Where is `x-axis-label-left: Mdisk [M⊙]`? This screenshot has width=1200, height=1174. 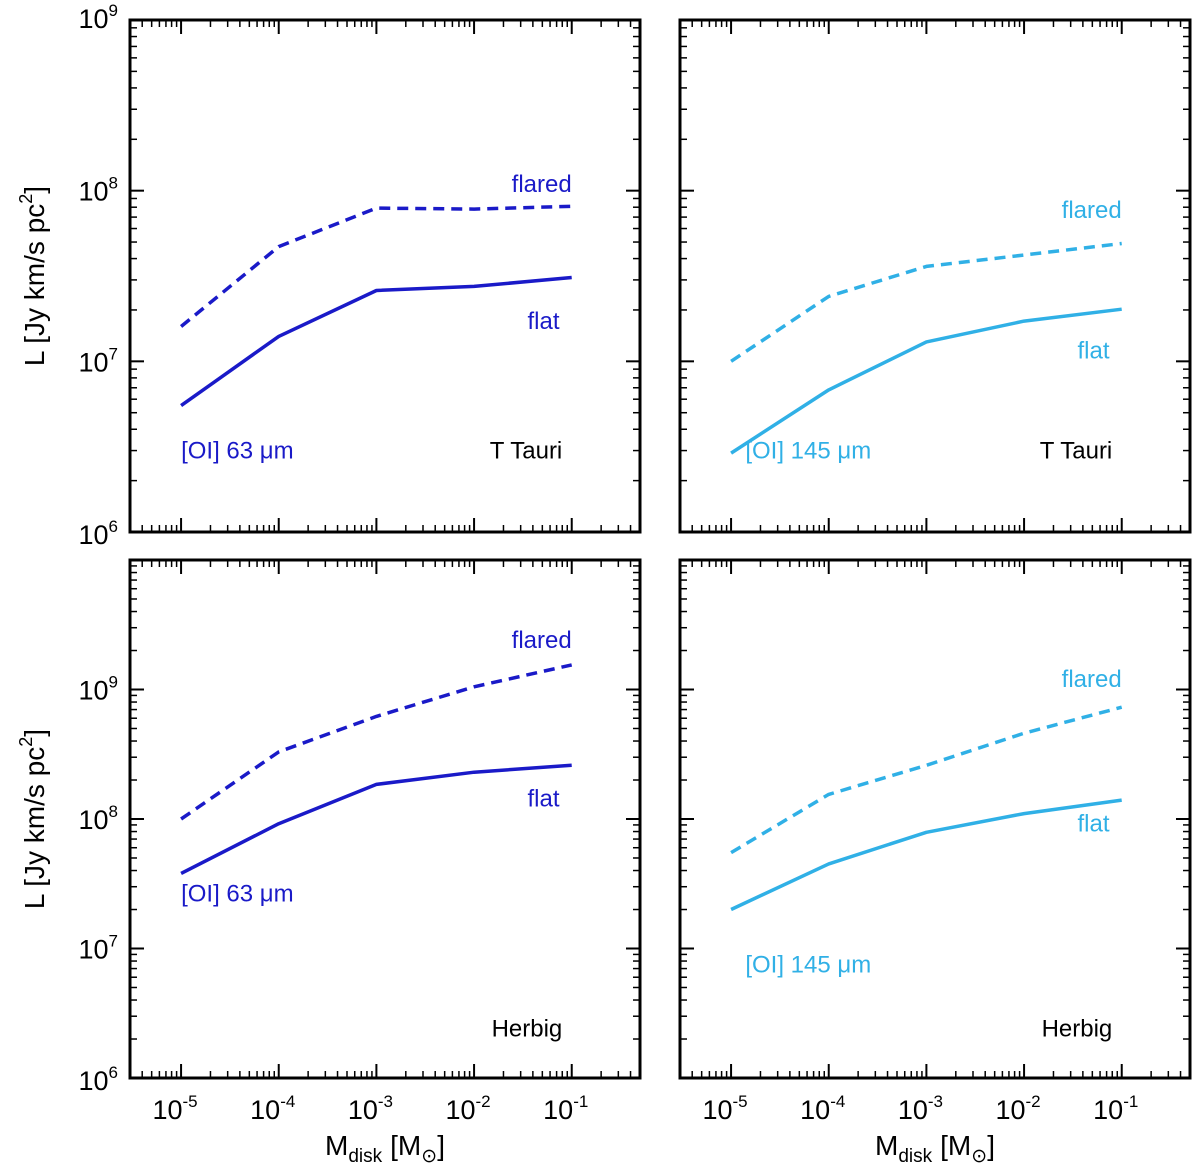 x-axis-label-left: Mdisk [M⊙] is located at coordinates (385, 1148).